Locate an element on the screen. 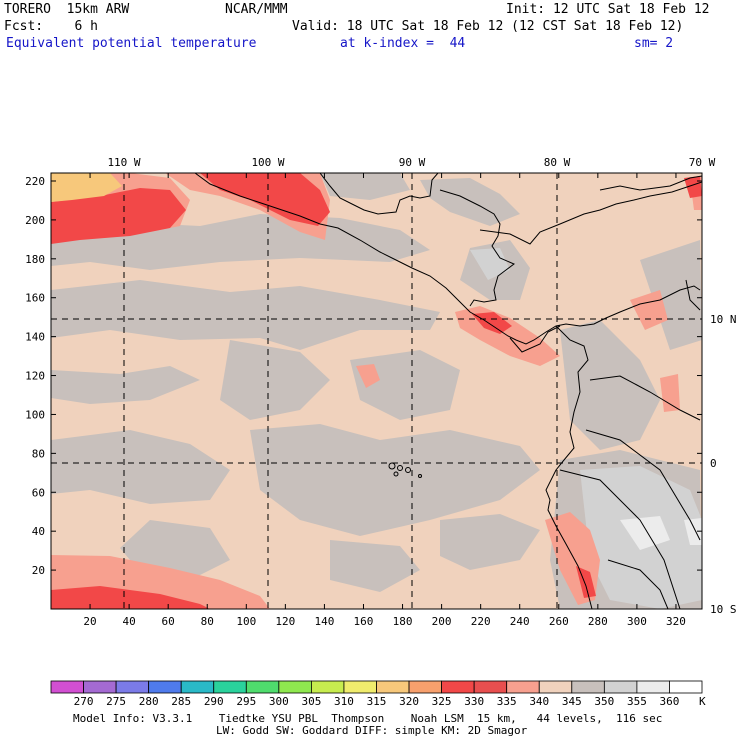  left-tick-label: 140 is located at coordinates (35, 337).